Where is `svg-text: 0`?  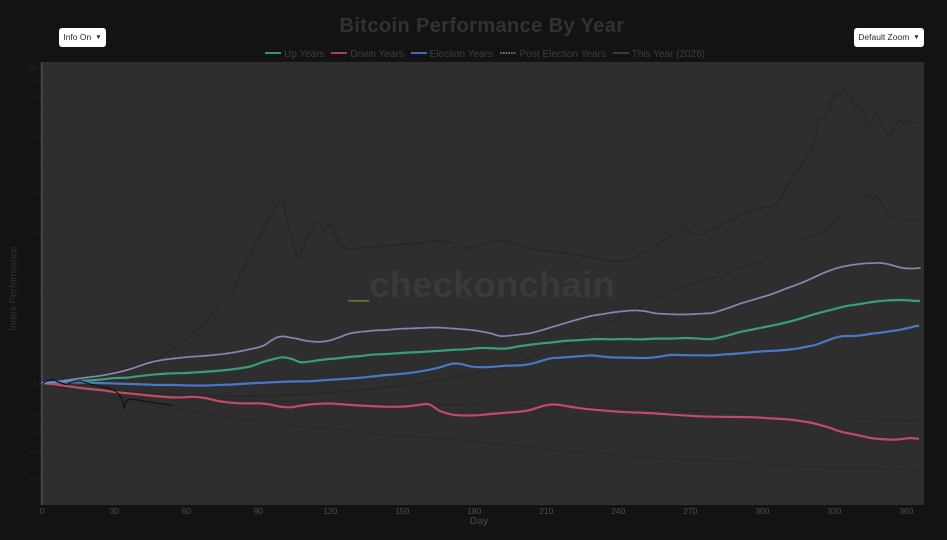 svg-text: 0 is located at coordinates (42, 511).